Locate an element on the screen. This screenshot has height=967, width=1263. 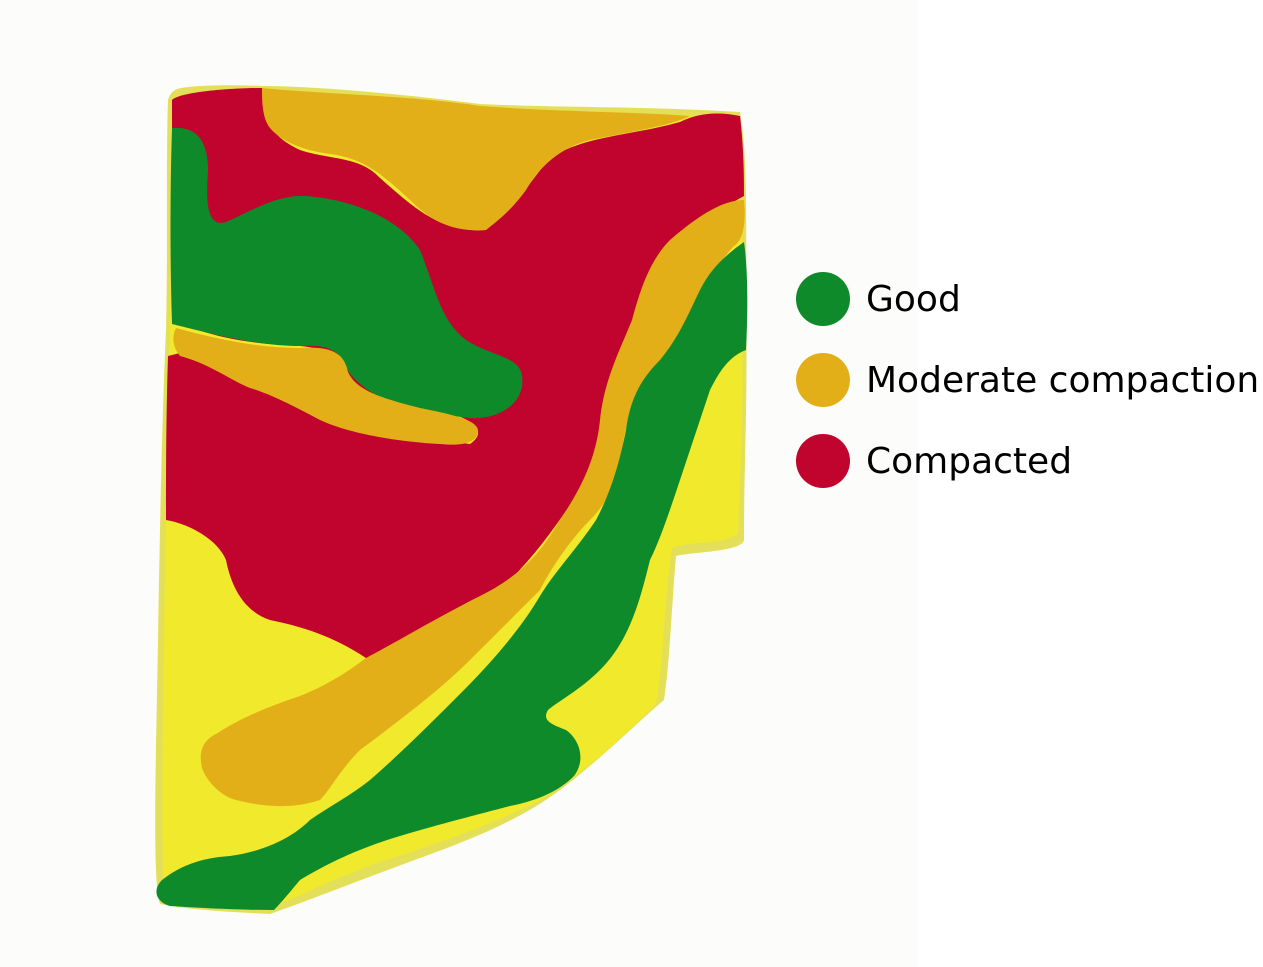
map-legend: Good Moderate compaction Compacted is located at coordinates (1027, 393).